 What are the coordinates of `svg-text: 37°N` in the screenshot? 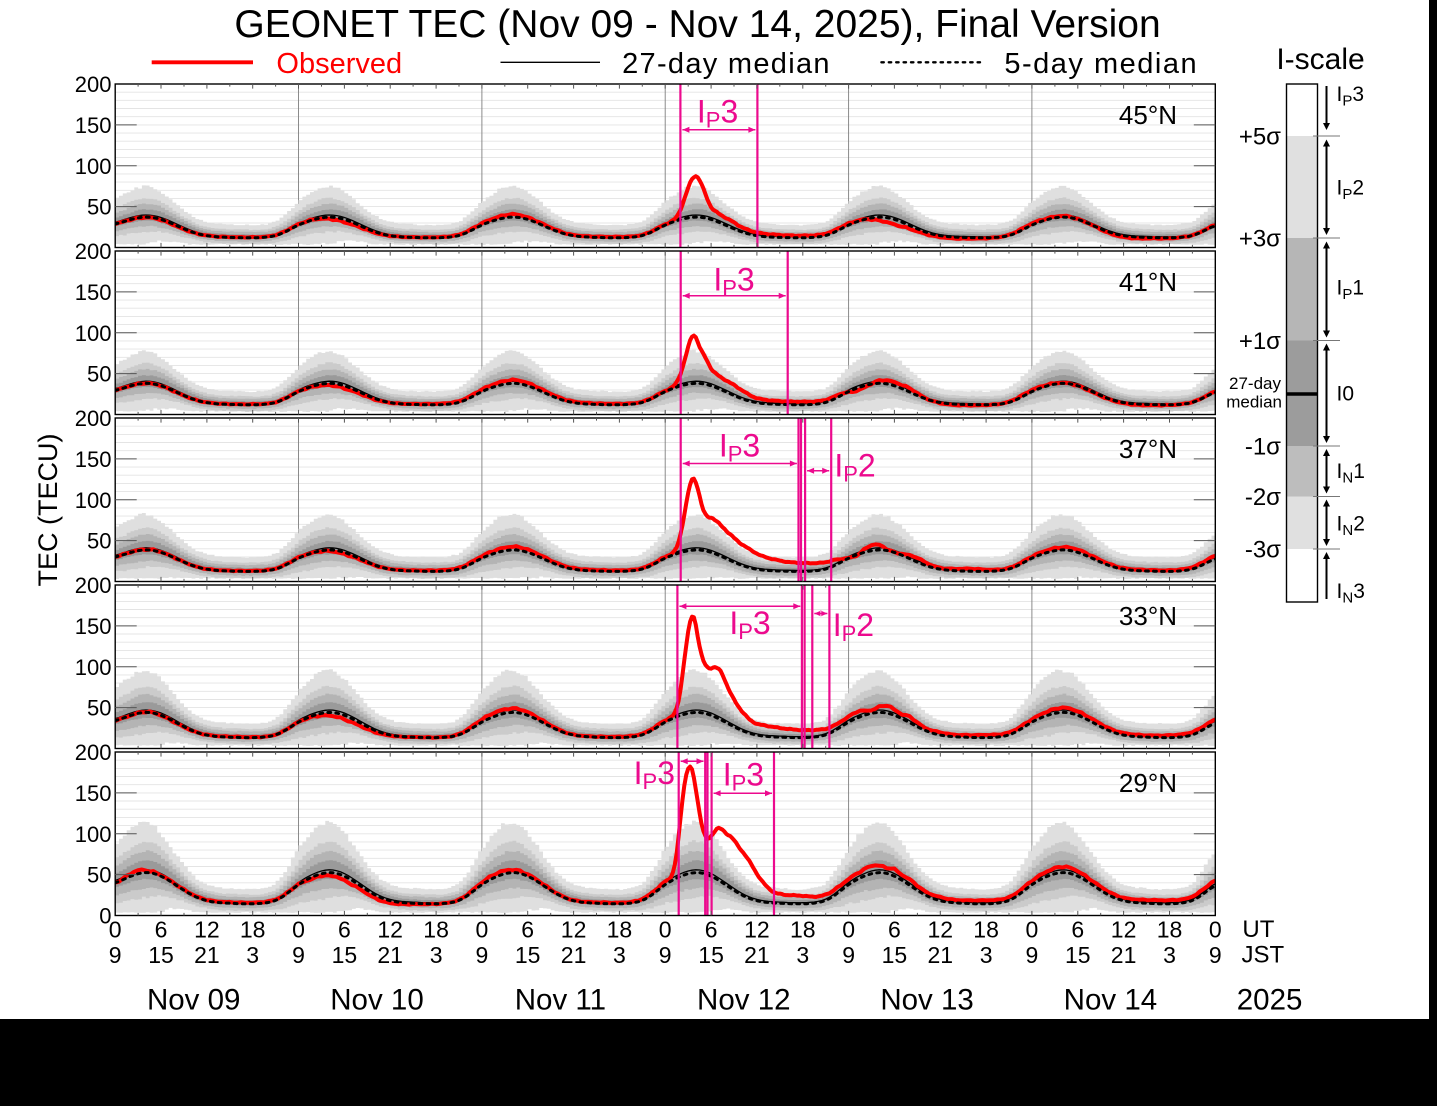 It's located at (1148, 449).